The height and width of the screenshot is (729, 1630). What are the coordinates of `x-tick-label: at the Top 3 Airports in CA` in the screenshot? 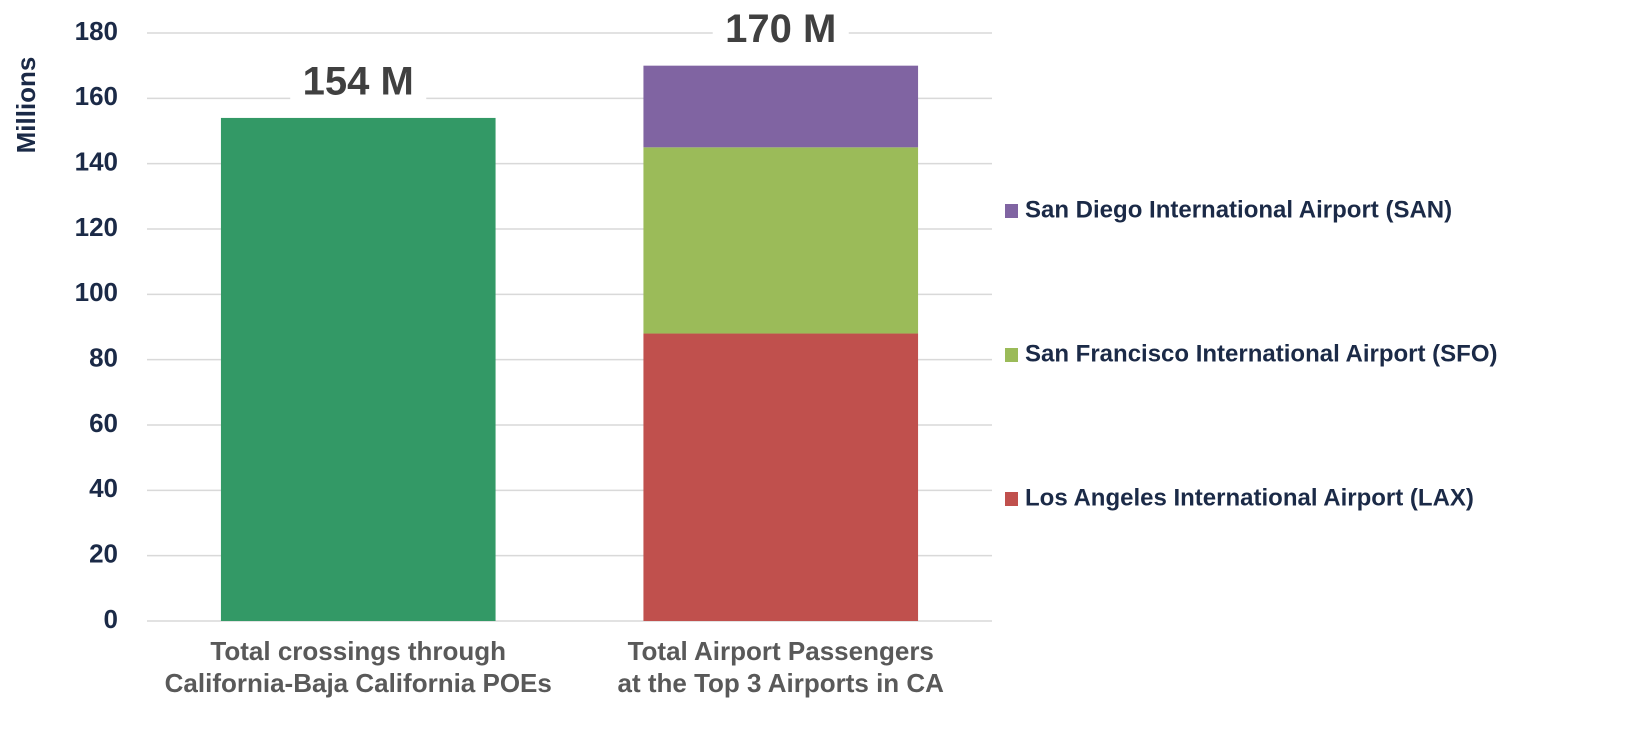 It's located at (781, 683).